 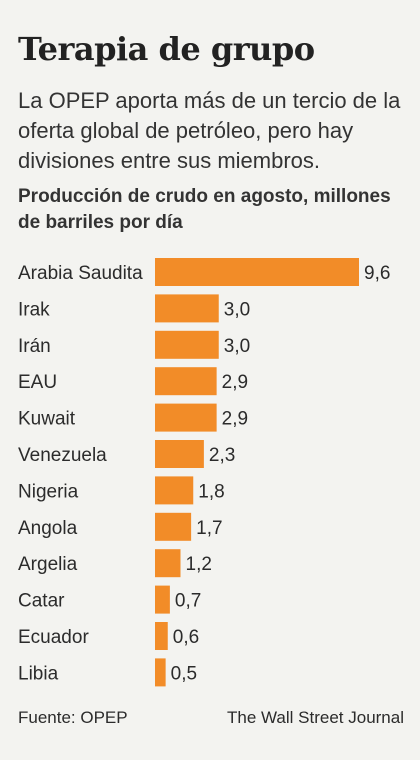 What do you see at coordinates (34, 309) in the screenshot?
I see `category-label: Irak` at bounding box center [34, 309].